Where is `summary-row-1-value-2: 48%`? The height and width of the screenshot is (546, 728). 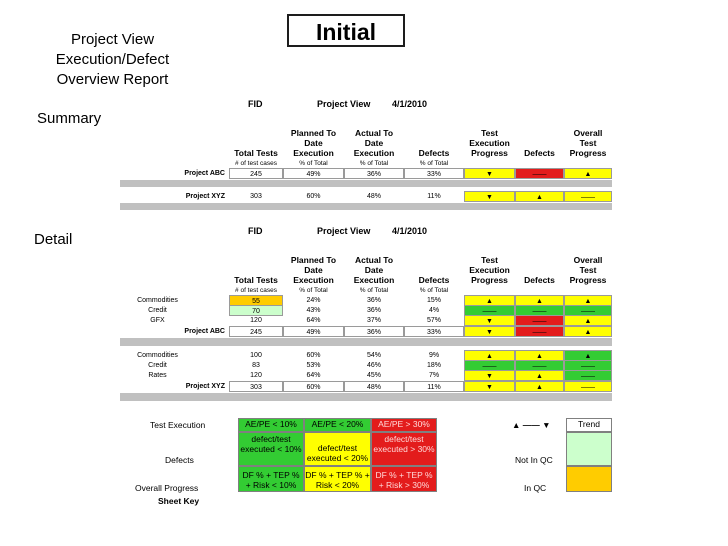
summary-row-1-value-2: 48% is located at coordinates (373, 196).